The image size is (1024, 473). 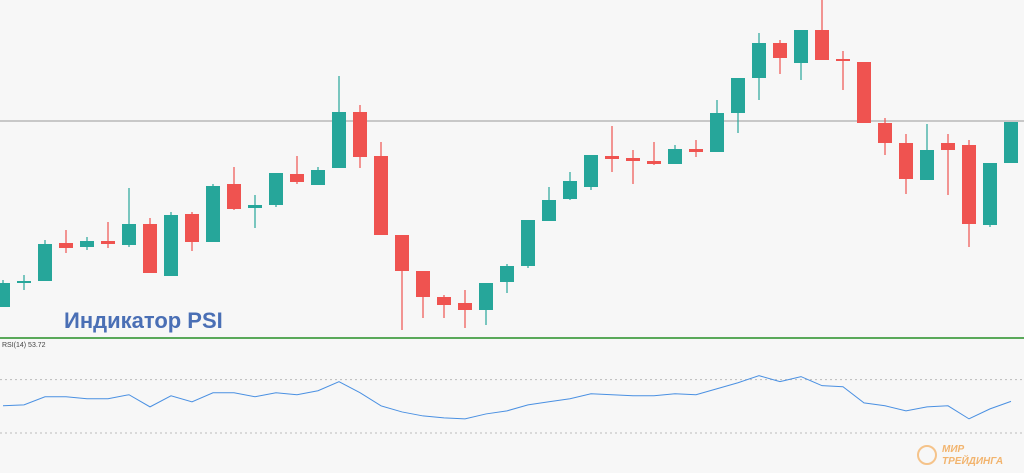 I want to click on chart-title: Индикатор PSI, so click(x=143, y=320).